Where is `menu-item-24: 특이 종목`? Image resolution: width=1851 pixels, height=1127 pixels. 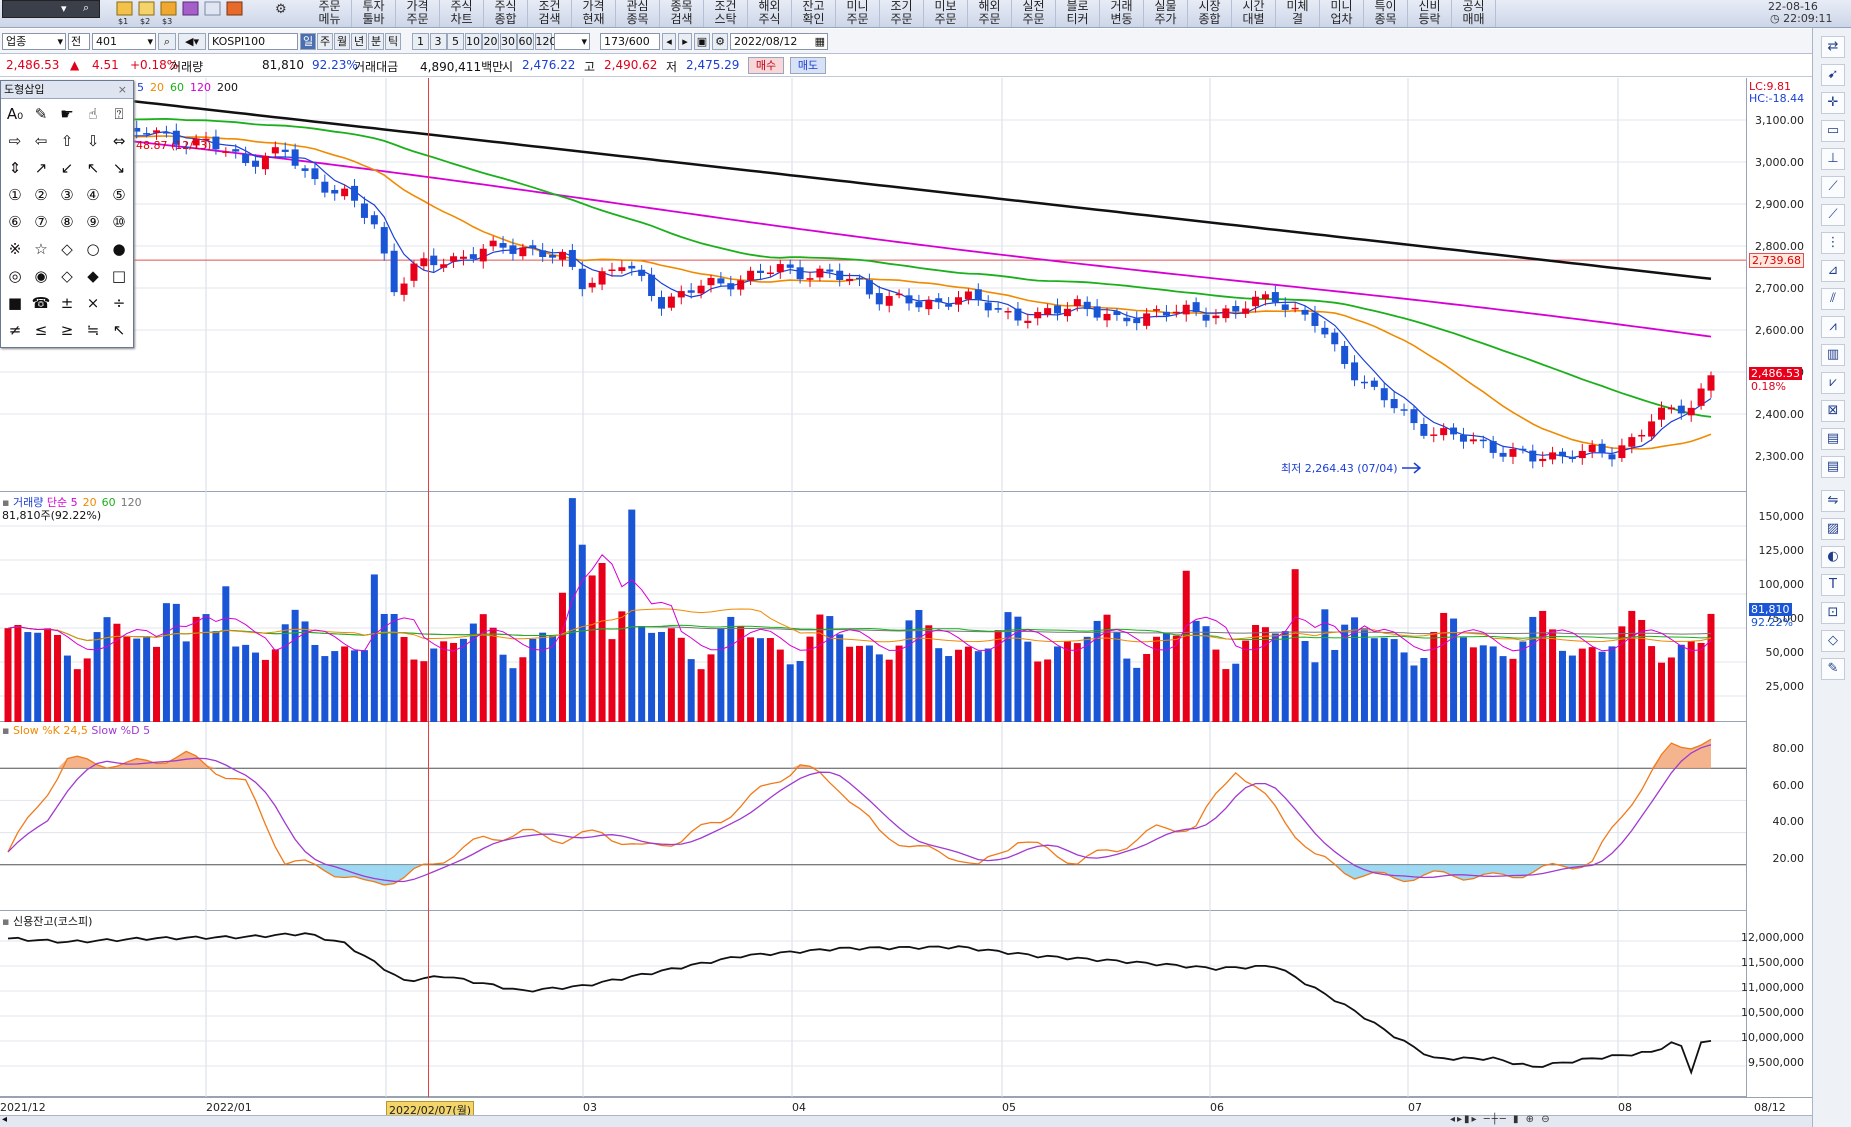
menu-item-24: 특이 종목 is located at coordinates (1386, 13).